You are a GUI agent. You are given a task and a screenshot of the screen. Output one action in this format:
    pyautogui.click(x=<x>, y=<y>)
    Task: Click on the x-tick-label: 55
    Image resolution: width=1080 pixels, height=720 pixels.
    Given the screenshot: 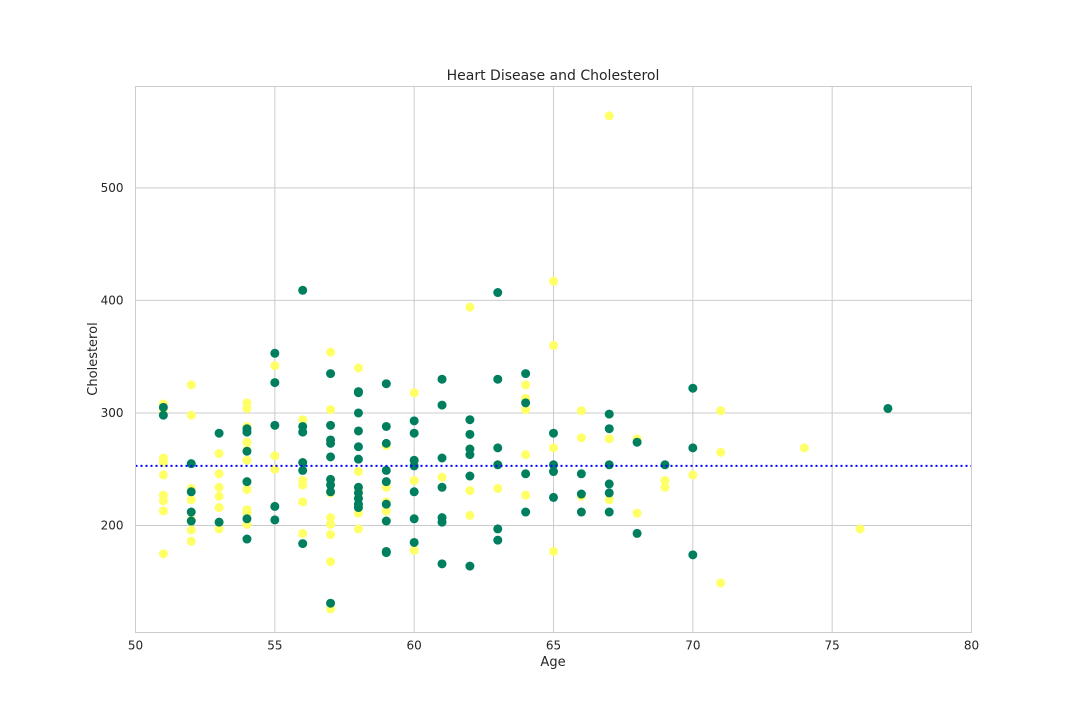 What is the action you would take?
    pyautogui.click(x=274, y=646)
    